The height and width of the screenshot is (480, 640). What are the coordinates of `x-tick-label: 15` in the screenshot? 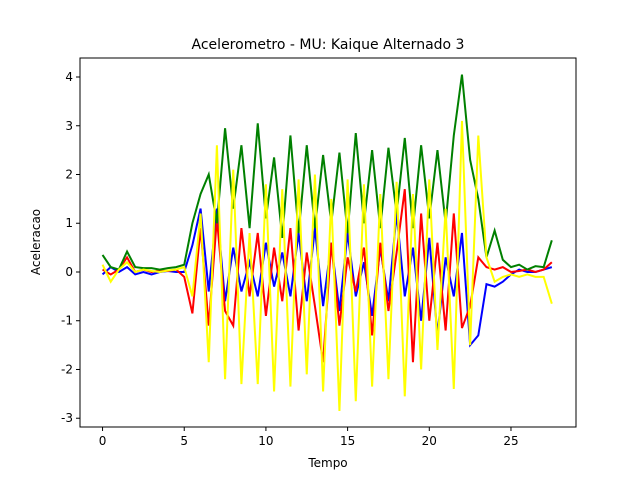 It's located at (347, 441).